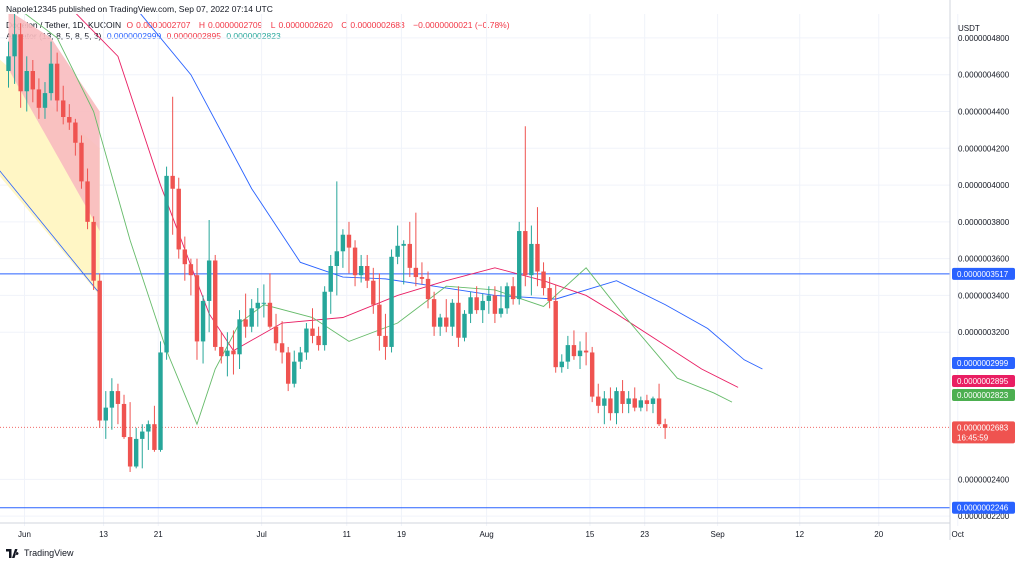 The image size is (1024, 567). Describe the element at coordinates (958, 534) in the screenshot. I see `x-tick-label: Oct` at that location.